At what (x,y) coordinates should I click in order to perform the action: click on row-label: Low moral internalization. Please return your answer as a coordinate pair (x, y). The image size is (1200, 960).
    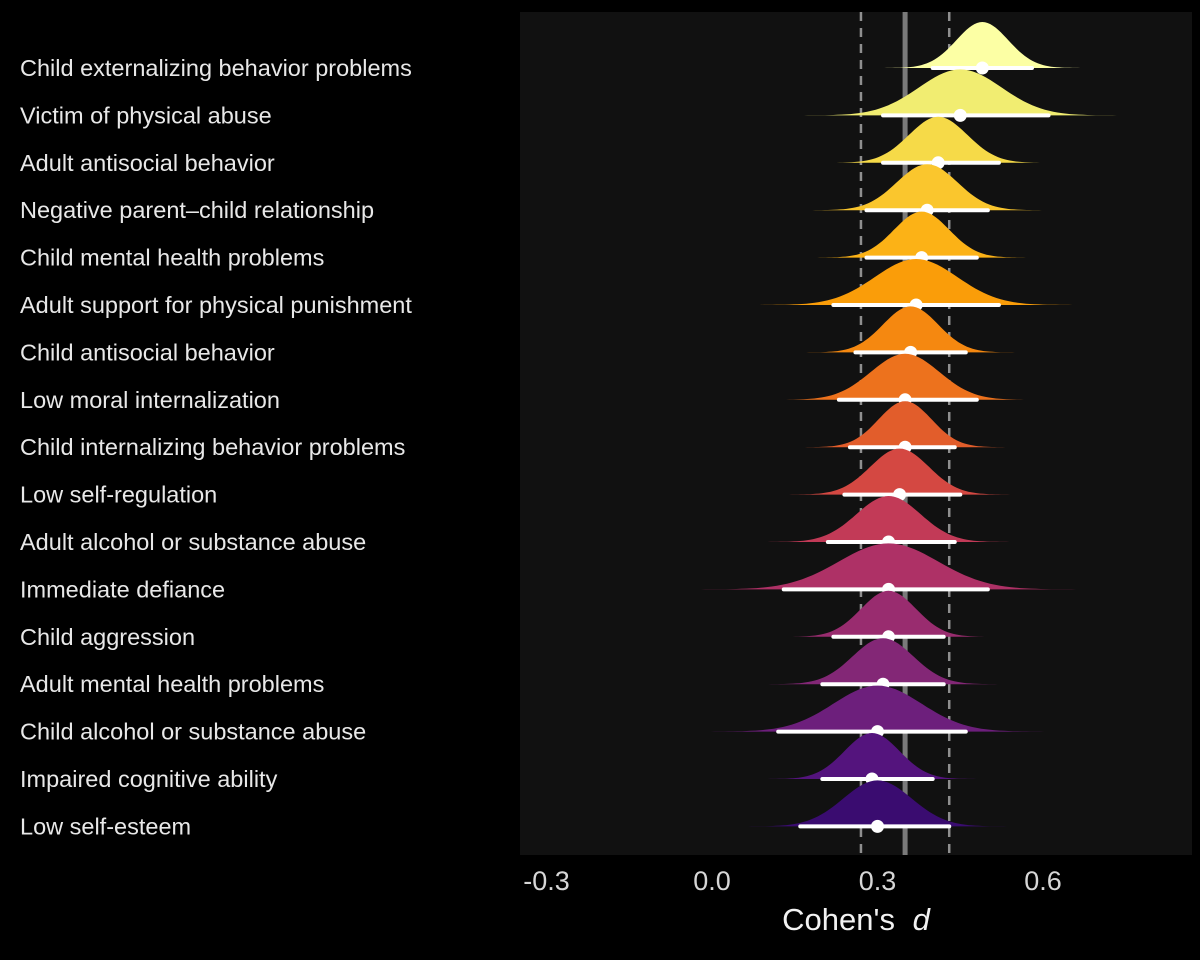
    Looking at the image, I should click on (150, 400).